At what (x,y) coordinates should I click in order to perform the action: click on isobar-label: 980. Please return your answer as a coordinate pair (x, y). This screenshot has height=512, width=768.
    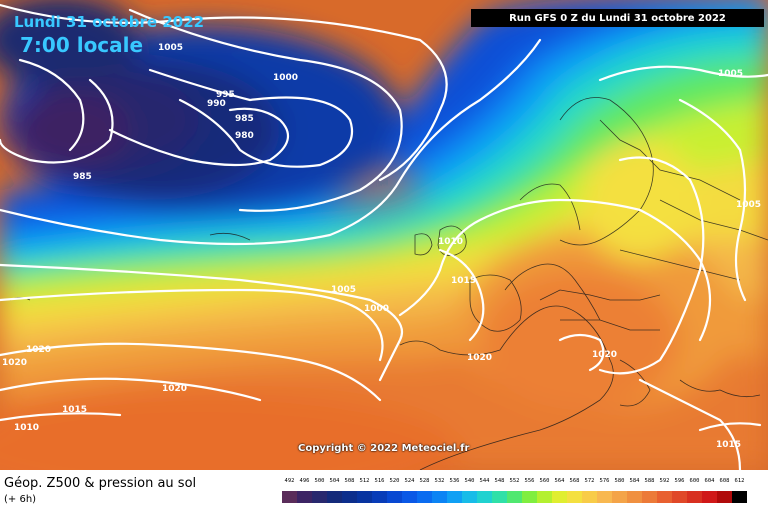
    Looking at the image, I should click on (244, 136).